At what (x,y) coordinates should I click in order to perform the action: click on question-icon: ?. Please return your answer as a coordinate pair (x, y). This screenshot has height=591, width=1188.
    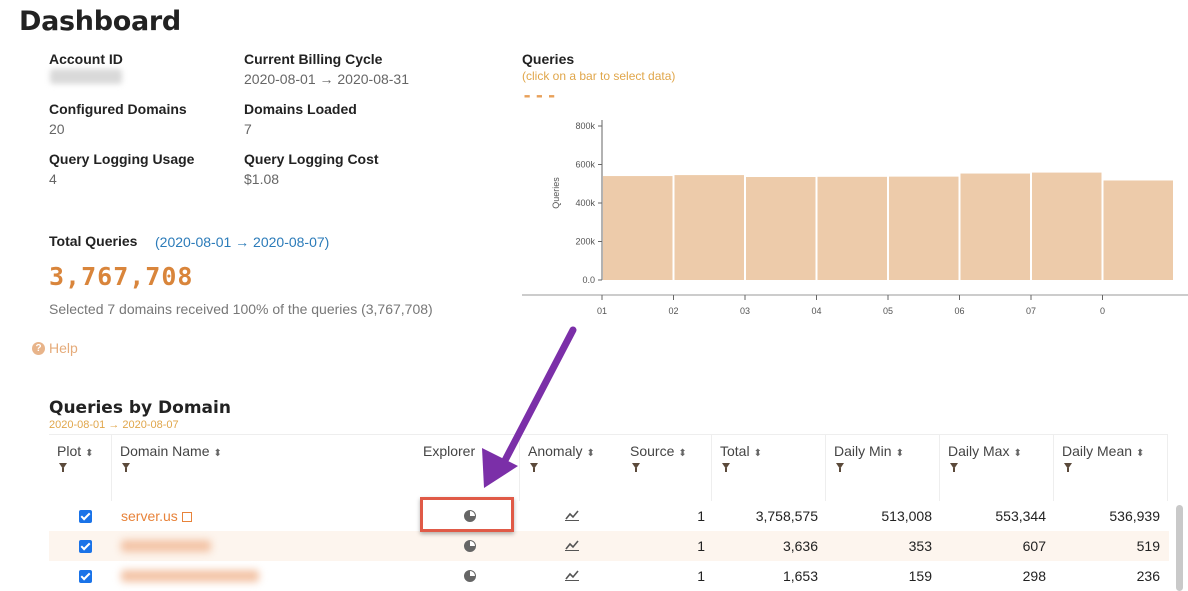
    Looking at the image, I should click on (38, 348).